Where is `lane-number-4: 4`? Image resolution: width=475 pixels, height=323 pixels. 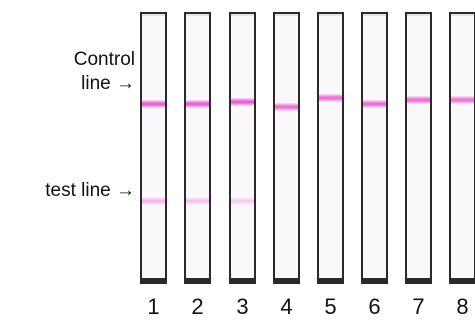
lane-number-4: 4 is located at coordinates (286, 306).